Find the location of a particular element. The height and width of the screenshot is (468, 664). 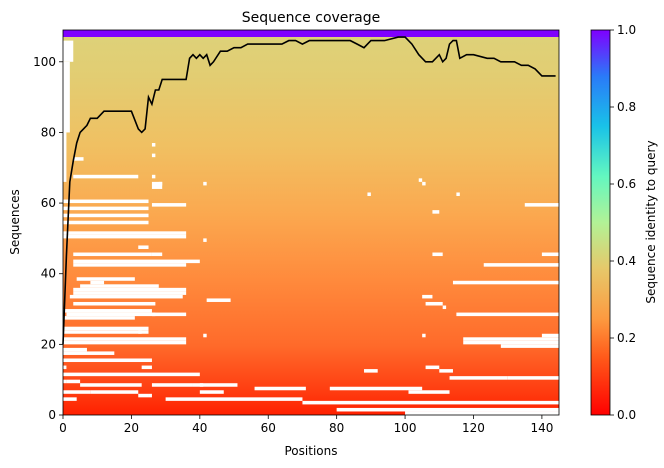

x-axis-label: Positions is located at coordinates (311, 451).